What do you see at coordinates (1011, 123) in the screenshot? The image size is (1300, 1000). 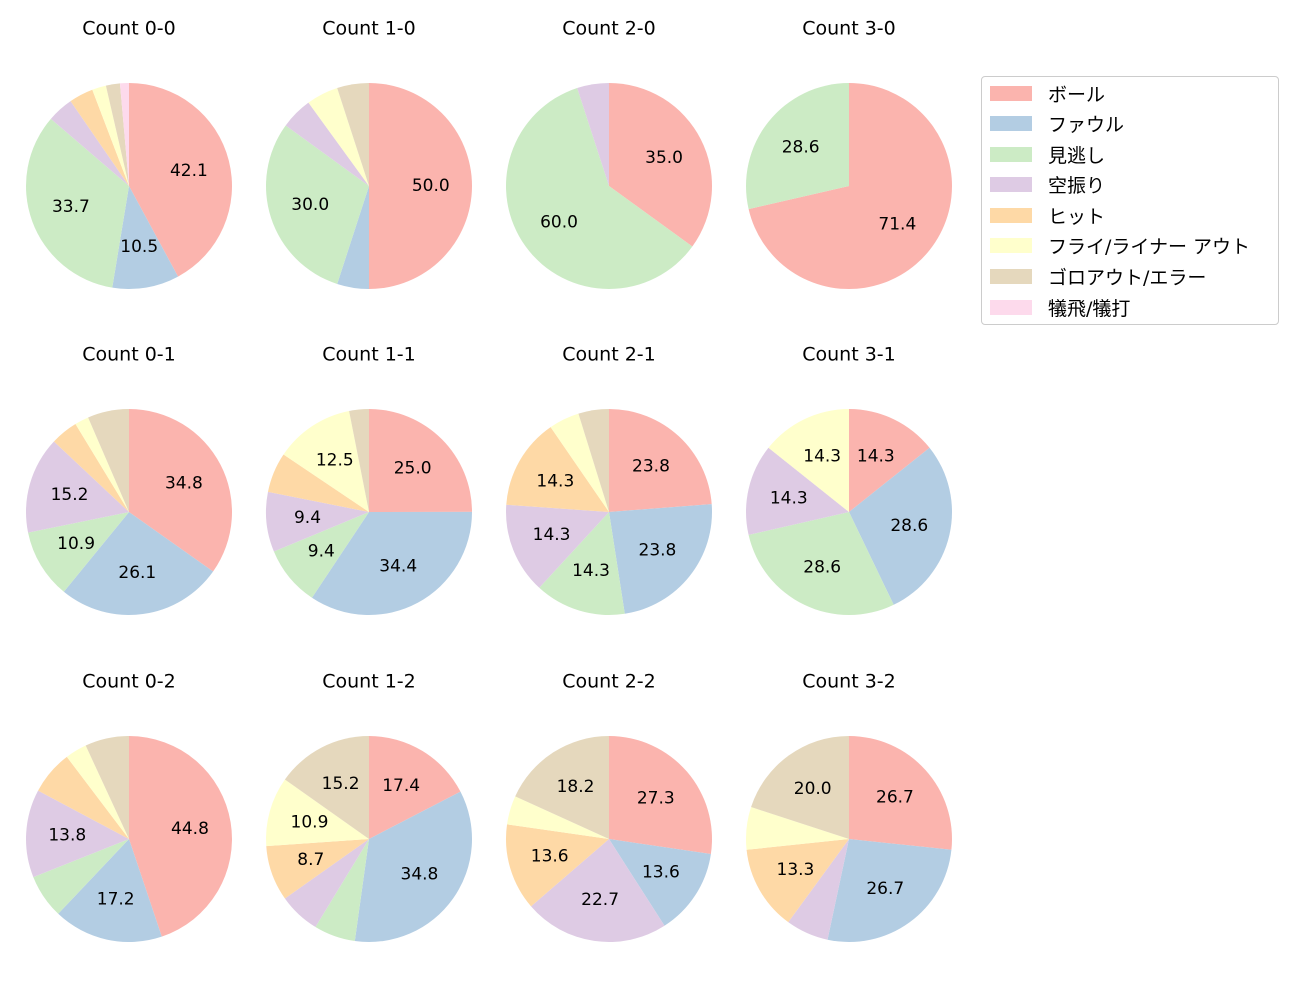 I see `legend-swatch-foul` at bounding box center [1011, 123].